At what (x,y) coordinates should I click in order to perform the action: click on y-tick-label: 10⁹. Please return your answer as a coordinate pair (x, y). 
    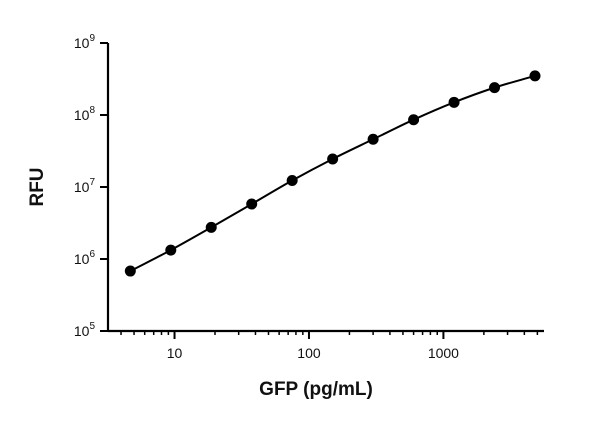
    Looking at the image, I should click on (85, 42).